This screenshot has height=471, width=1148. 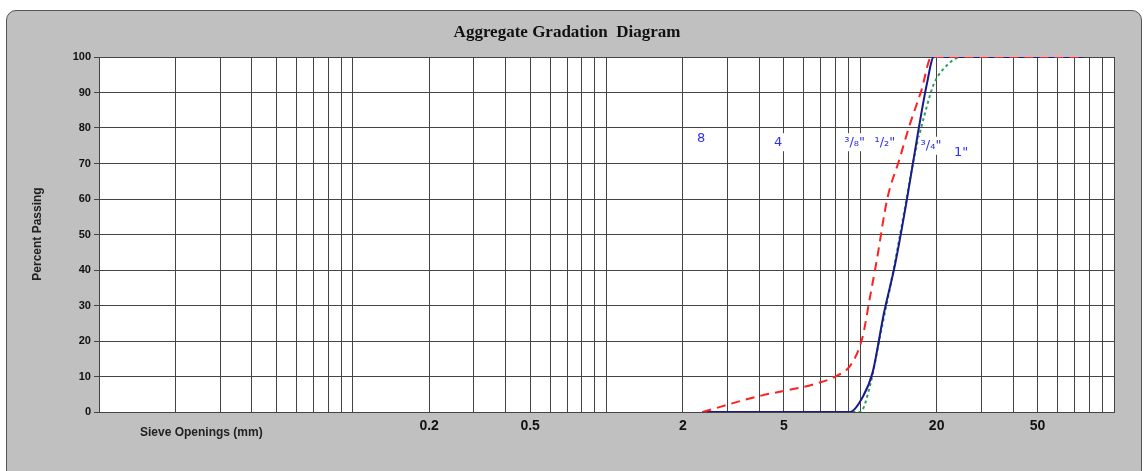 I want to click on annotation: ³/₄", so click(x=931, y=145).